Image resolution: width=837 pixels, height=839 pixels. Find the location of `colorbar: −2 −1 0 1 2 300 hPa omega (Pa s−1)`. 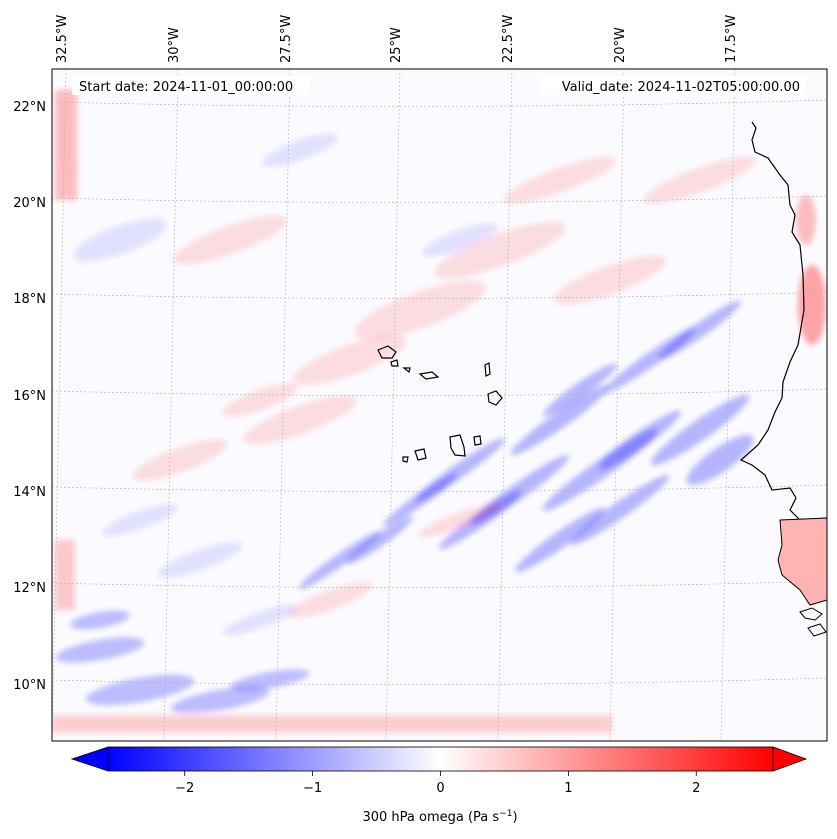

colorbar: −2 −1 0 1 2 300 hPa omega (Pa s−1) is located at coordinates (439, 785).